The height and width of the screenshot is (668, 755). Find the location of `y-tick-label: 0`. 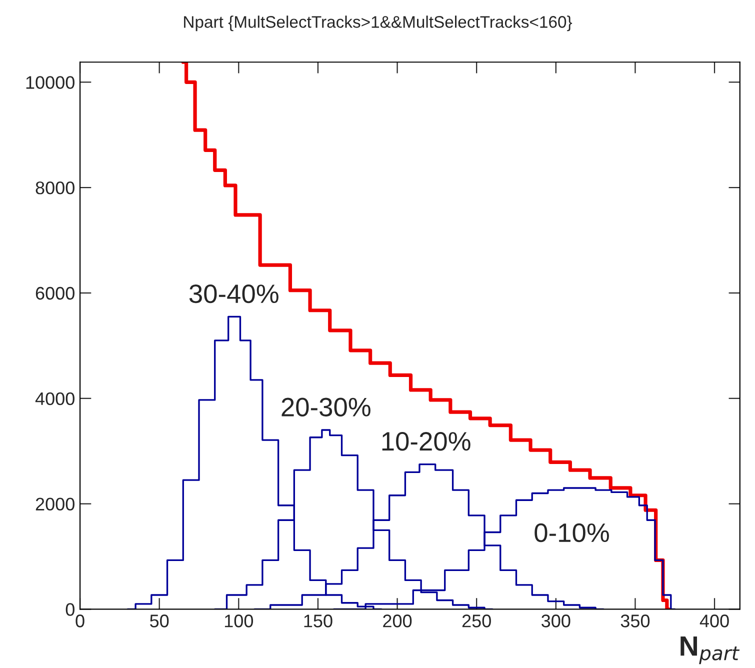

y-tick-label: 0 is located at coordinates (70, 609).